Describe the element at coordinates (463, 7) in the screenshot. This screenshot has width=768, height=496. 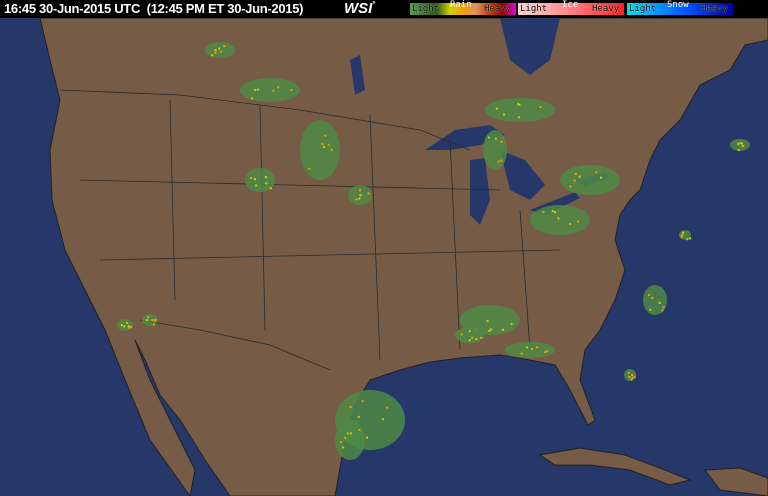
I see `legend-rain: Light Rain Heavy` at that location.